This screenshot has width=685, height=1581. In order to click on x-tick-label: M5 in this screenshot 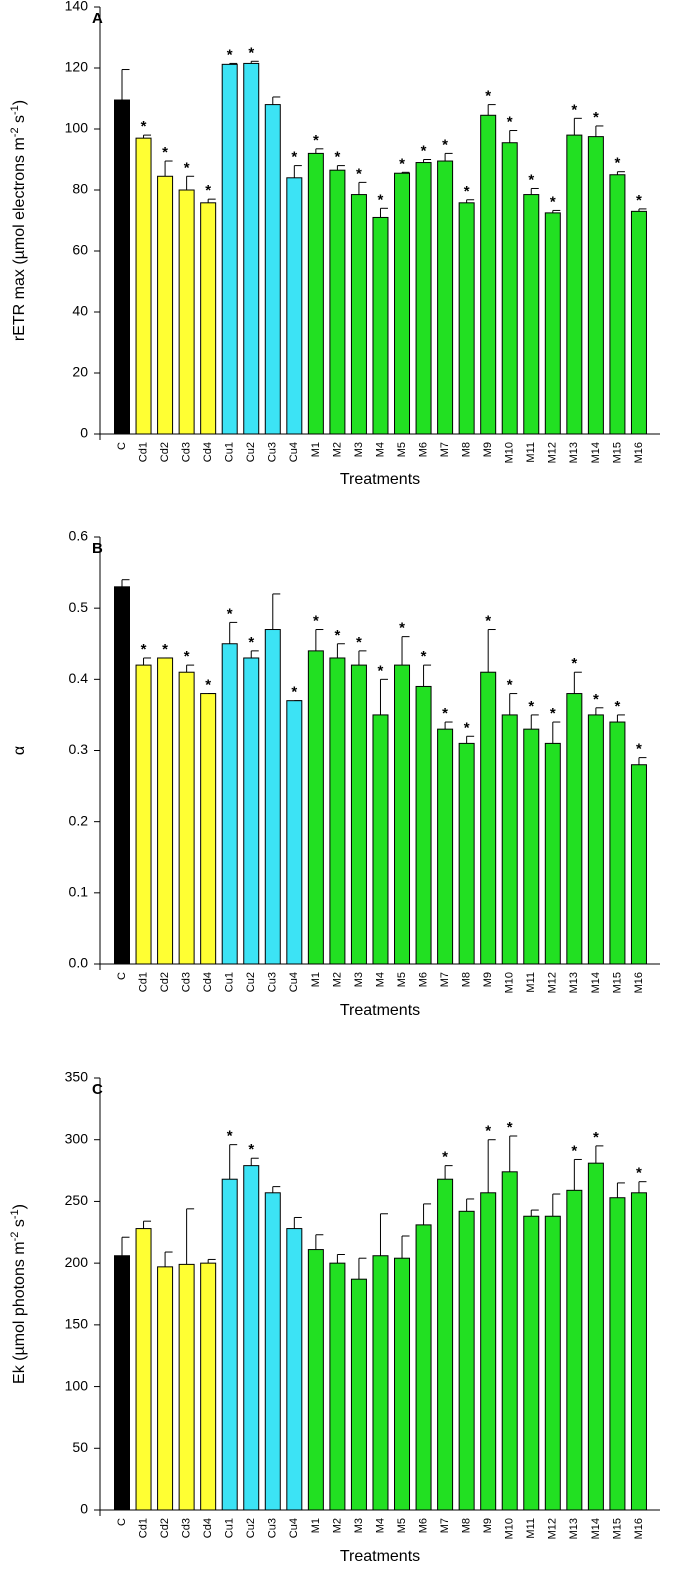, I will do `click(402, 449)`.